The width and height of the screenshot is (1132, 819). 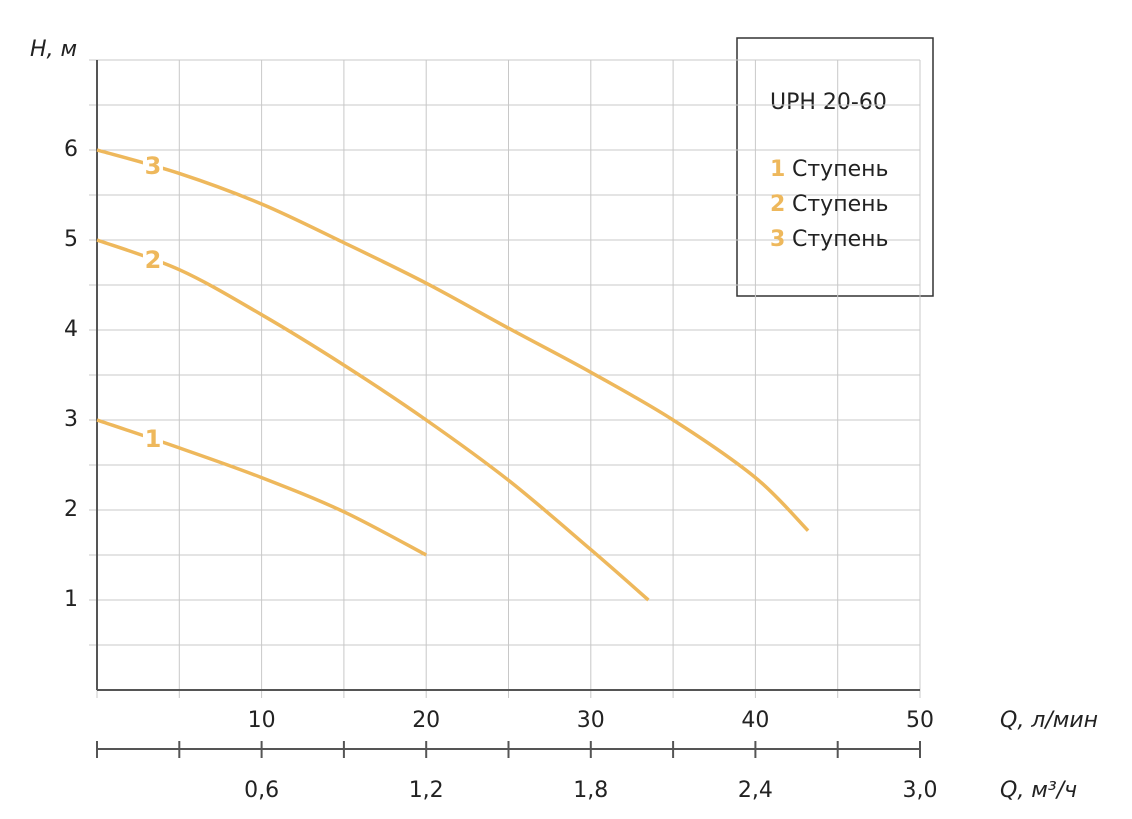 I want to click on legend-box, so click(x=835, y=167).